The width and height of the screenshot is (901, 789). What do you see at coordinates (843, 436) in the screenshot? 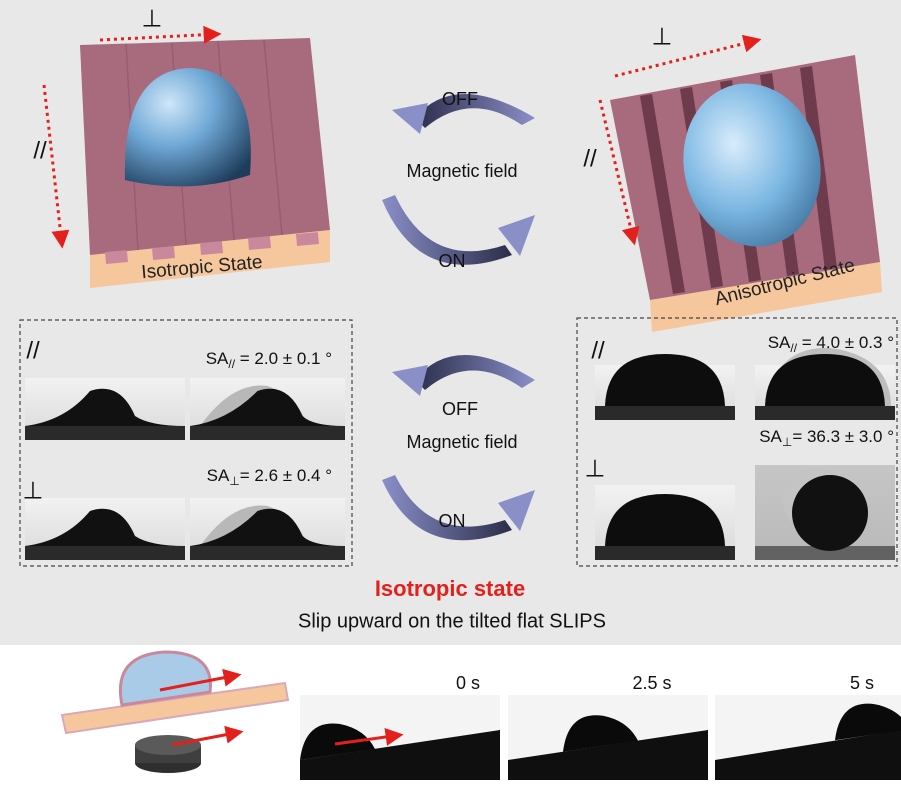
I see `sa-value: = 36.3 ± 3.0 °` at bounding box center [843, 436].